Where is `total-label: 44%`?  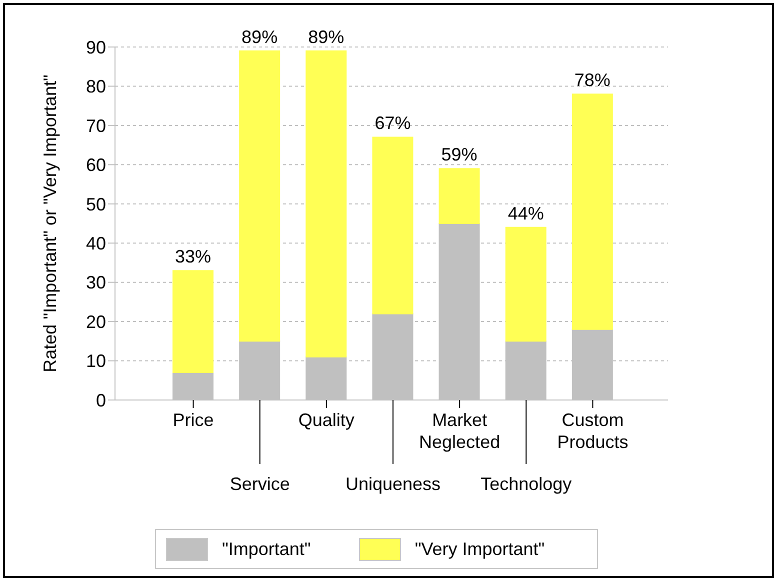 total-label: 44% is located at coordinates (526, 213).